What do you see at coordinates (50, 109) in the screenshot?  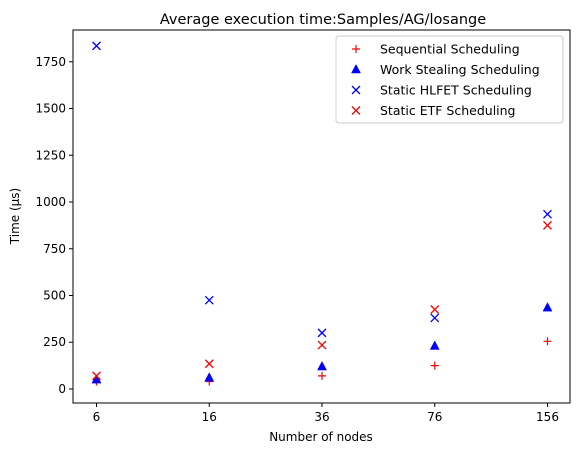 I see `y-tick-label: 1500` at bounding box center [50, 109].